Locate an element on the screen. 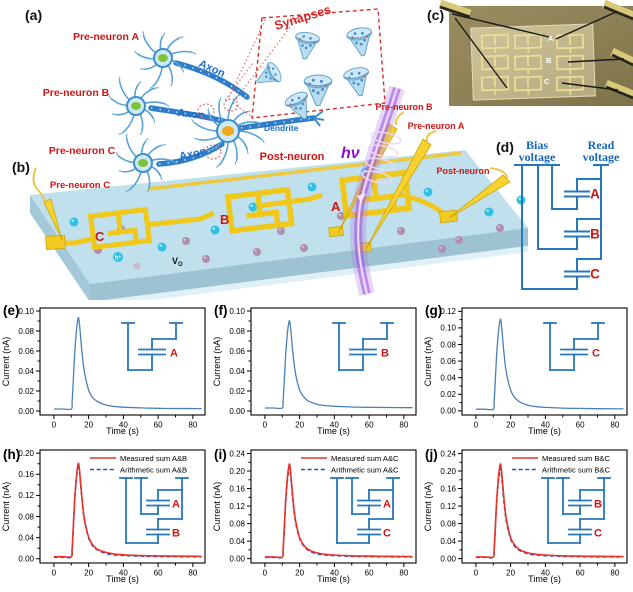  pre-neuron-body is located at coordinates (139, 106).